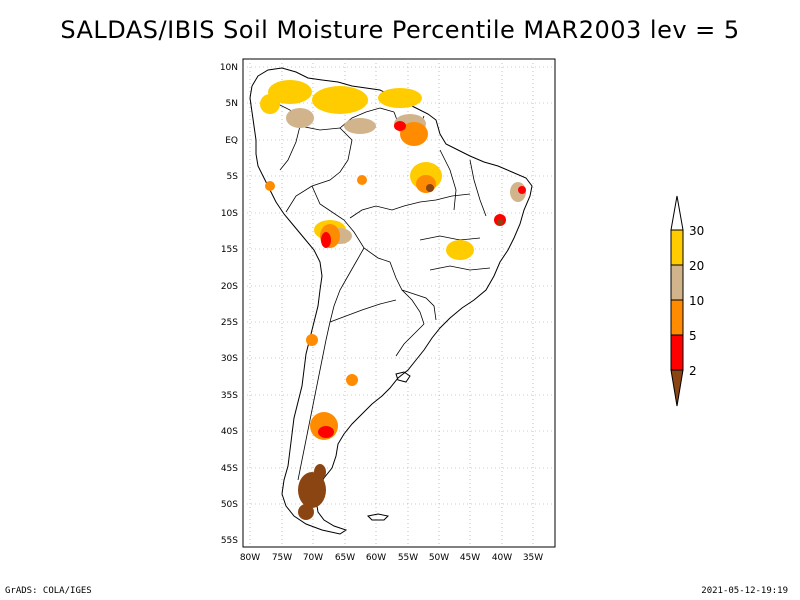 This screenshot has width=800, height=600. Describe the element at coordinates (693, 336) in the screenshot. I see `colorbar-label-5: 5` at that location.